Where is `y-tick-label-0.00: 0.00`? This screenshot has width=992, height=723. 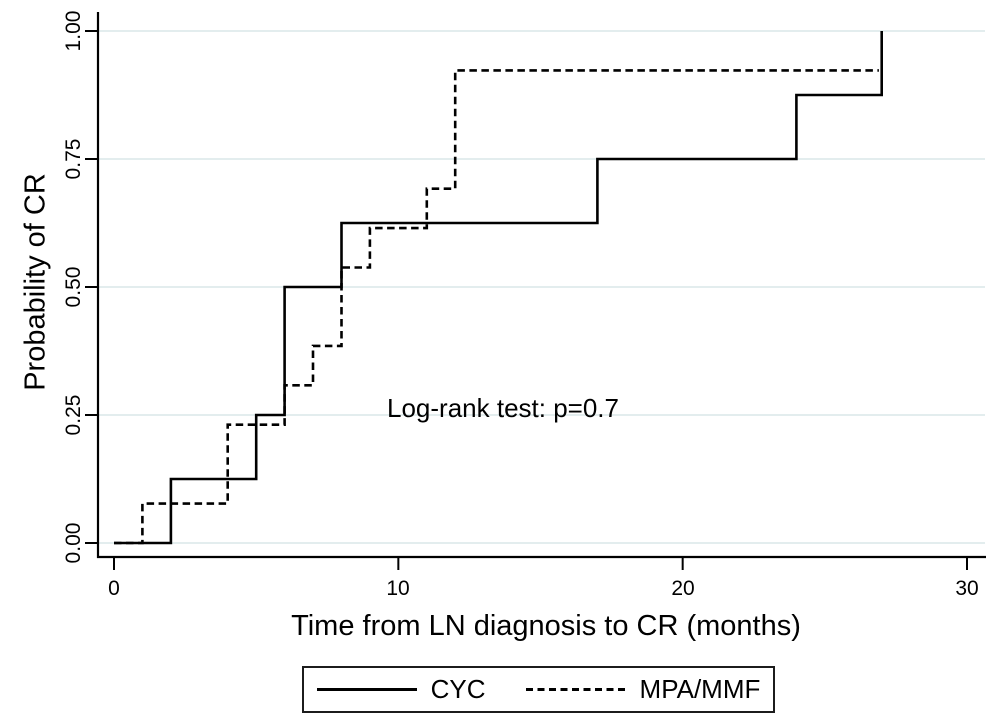 y-tick-label-0.00: 0.00 is located at coordinates (73, 543).